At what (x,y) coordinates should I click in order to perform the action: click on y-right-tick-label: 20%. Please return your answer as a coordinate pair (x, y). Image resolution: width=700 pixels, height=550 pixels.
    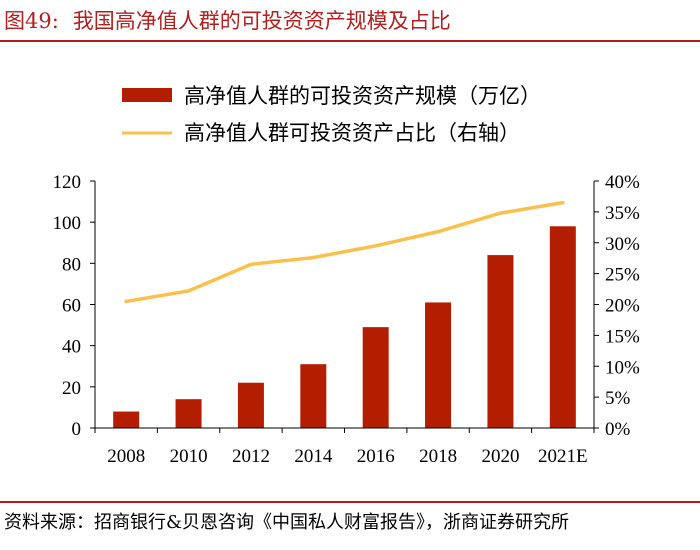
    Looking at the image, I should click on (622, 306).